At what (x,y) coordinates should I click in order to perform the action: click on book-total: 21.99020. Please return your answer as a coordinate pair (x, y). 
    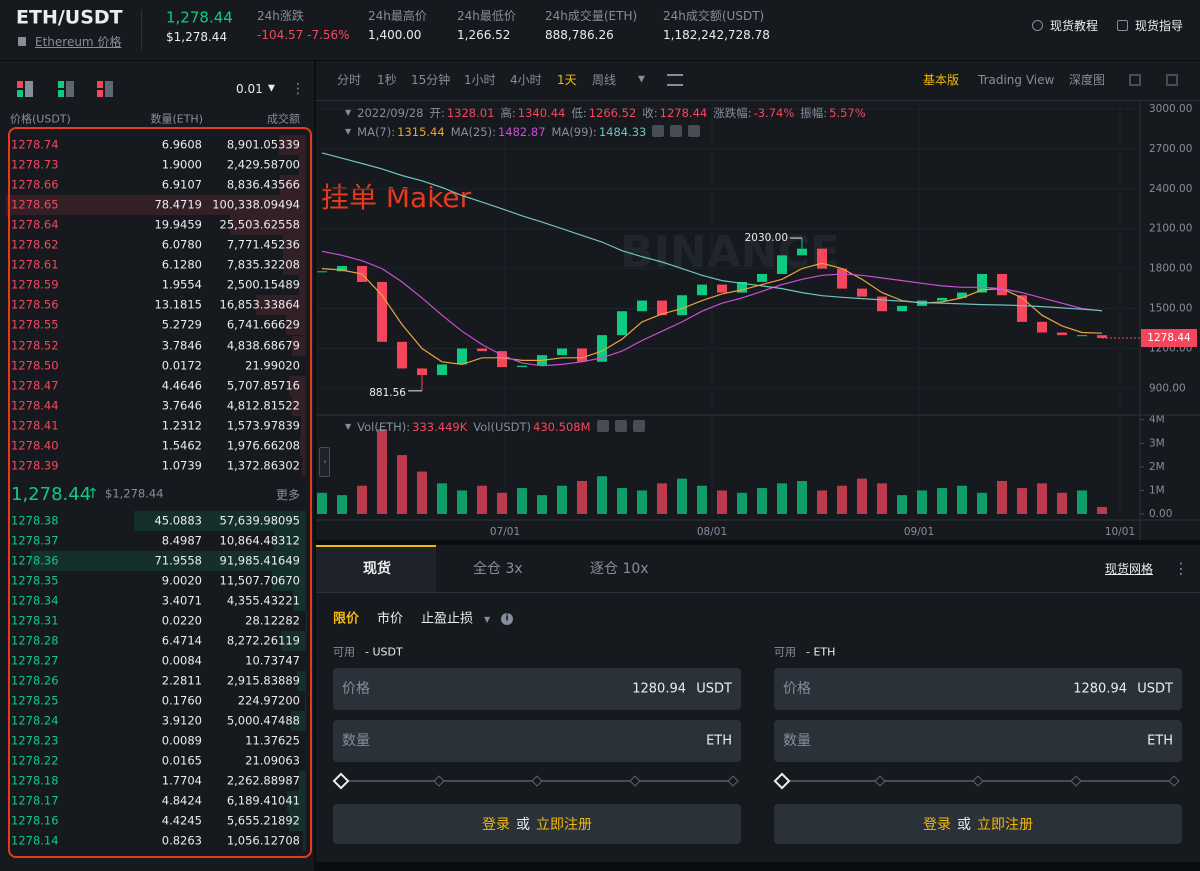
    Looking at the image, I should click on (272, 364).